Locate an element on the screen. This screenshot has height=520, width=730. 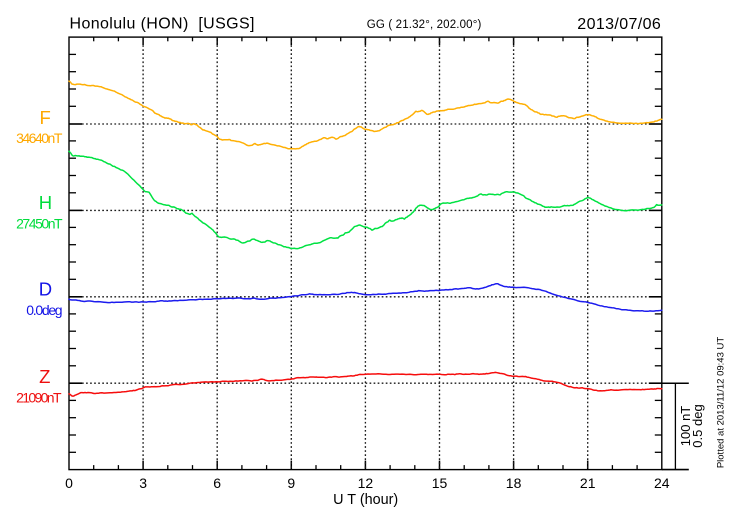
svg-text: 21 is located at coordinates (588, 483).